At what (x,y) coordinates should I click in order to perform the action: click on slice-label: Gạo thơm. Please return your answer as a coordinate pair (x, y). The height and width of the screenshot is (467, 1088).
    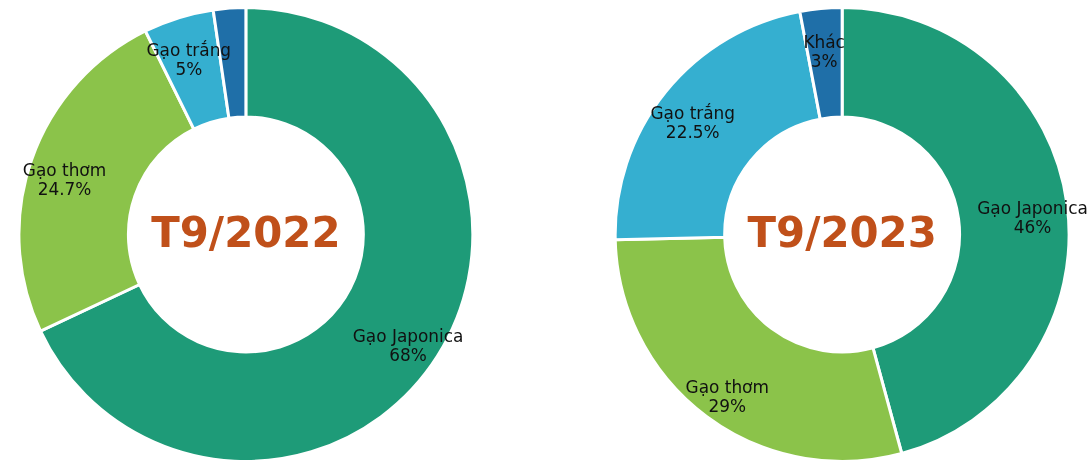
    Looking at the image, I should click on (727, 387).